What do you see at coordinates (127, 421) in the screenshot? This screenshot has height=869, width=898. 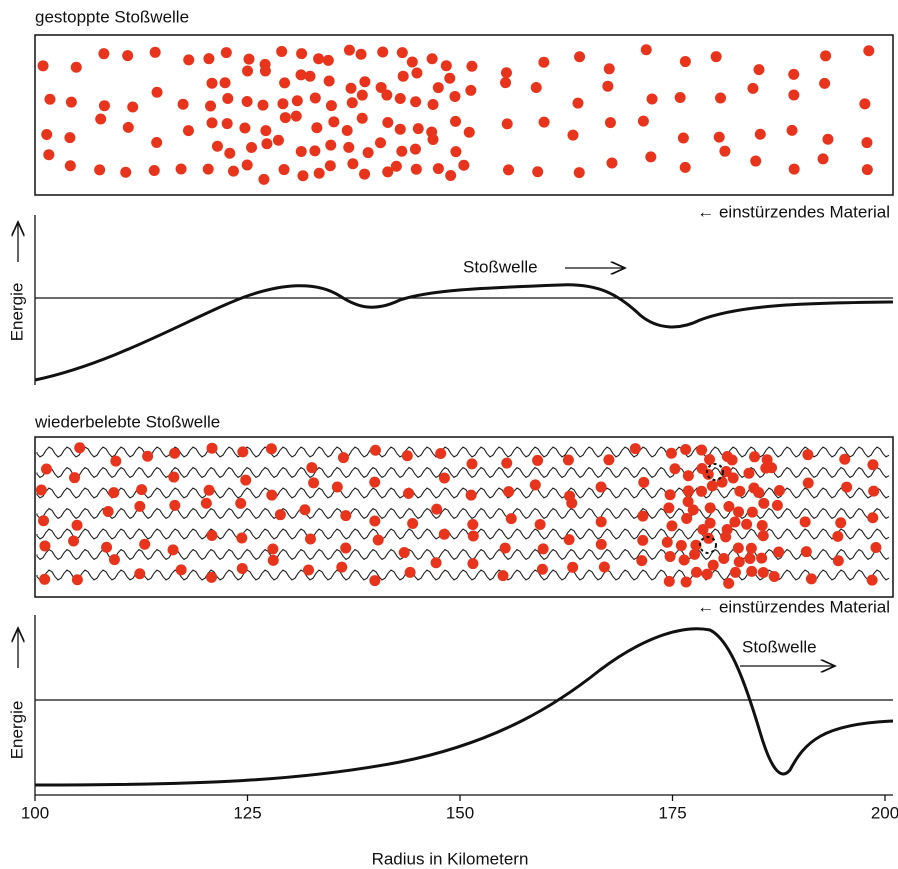 I see `panel-title: wiederbelebte Stoßwelle` at bounding box center [127, 421].